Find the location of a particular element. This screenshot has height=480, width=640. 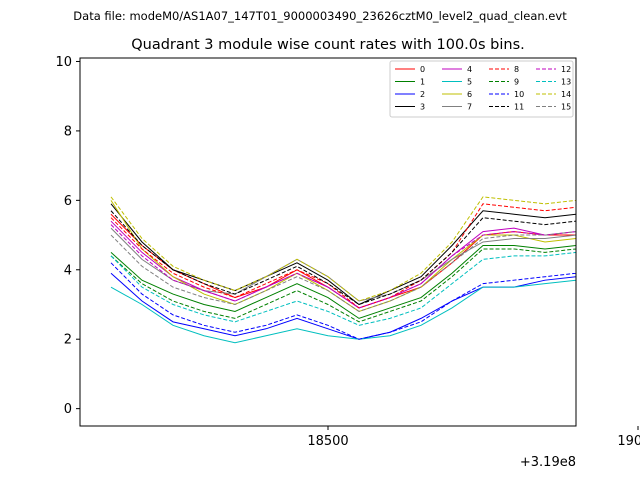

x-tick-label: 18500 is located at coordinates (327, 441).